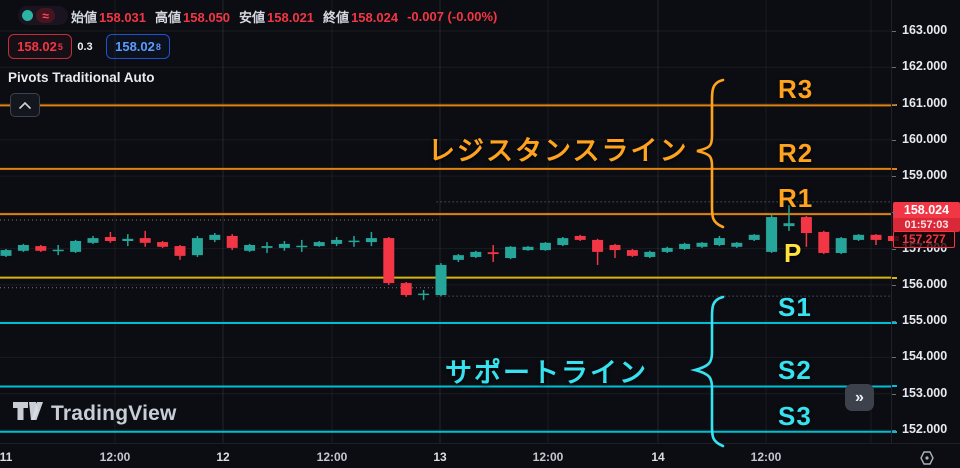  What do you see at coordinates (924, 239) in the screenshot?
I see `marked-price-label: 157.277` at bounding box center [924, 239].